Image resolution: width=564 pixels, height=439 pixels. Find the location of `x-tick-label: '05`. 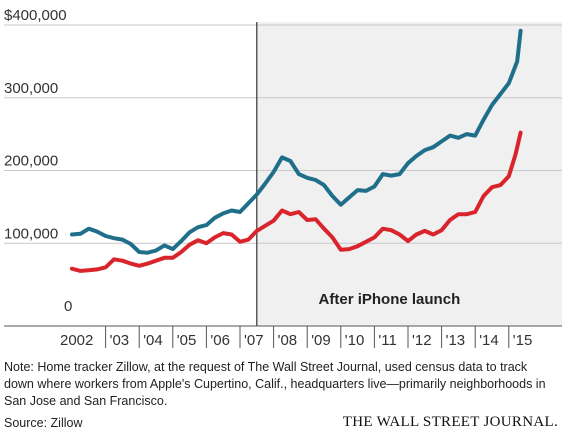

x-tick-label: '05 is located at coordinates (187, 340).